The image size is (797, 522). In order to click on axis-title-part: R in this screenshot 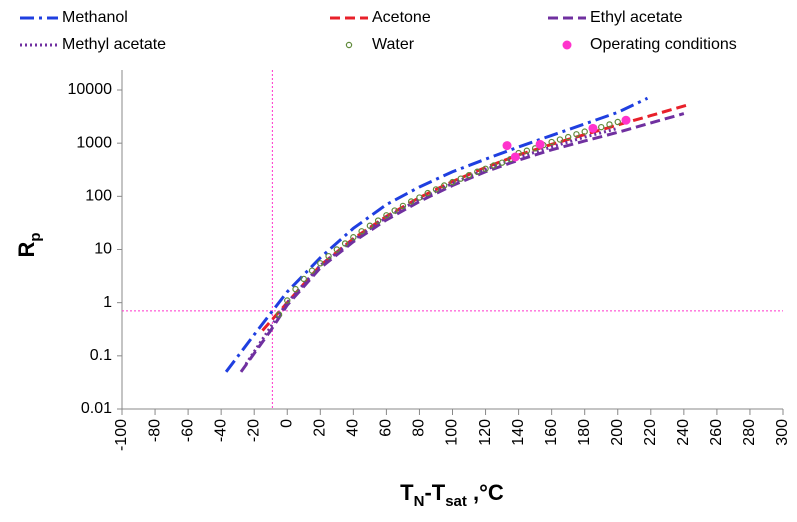, I will do `click(26, 250)`.